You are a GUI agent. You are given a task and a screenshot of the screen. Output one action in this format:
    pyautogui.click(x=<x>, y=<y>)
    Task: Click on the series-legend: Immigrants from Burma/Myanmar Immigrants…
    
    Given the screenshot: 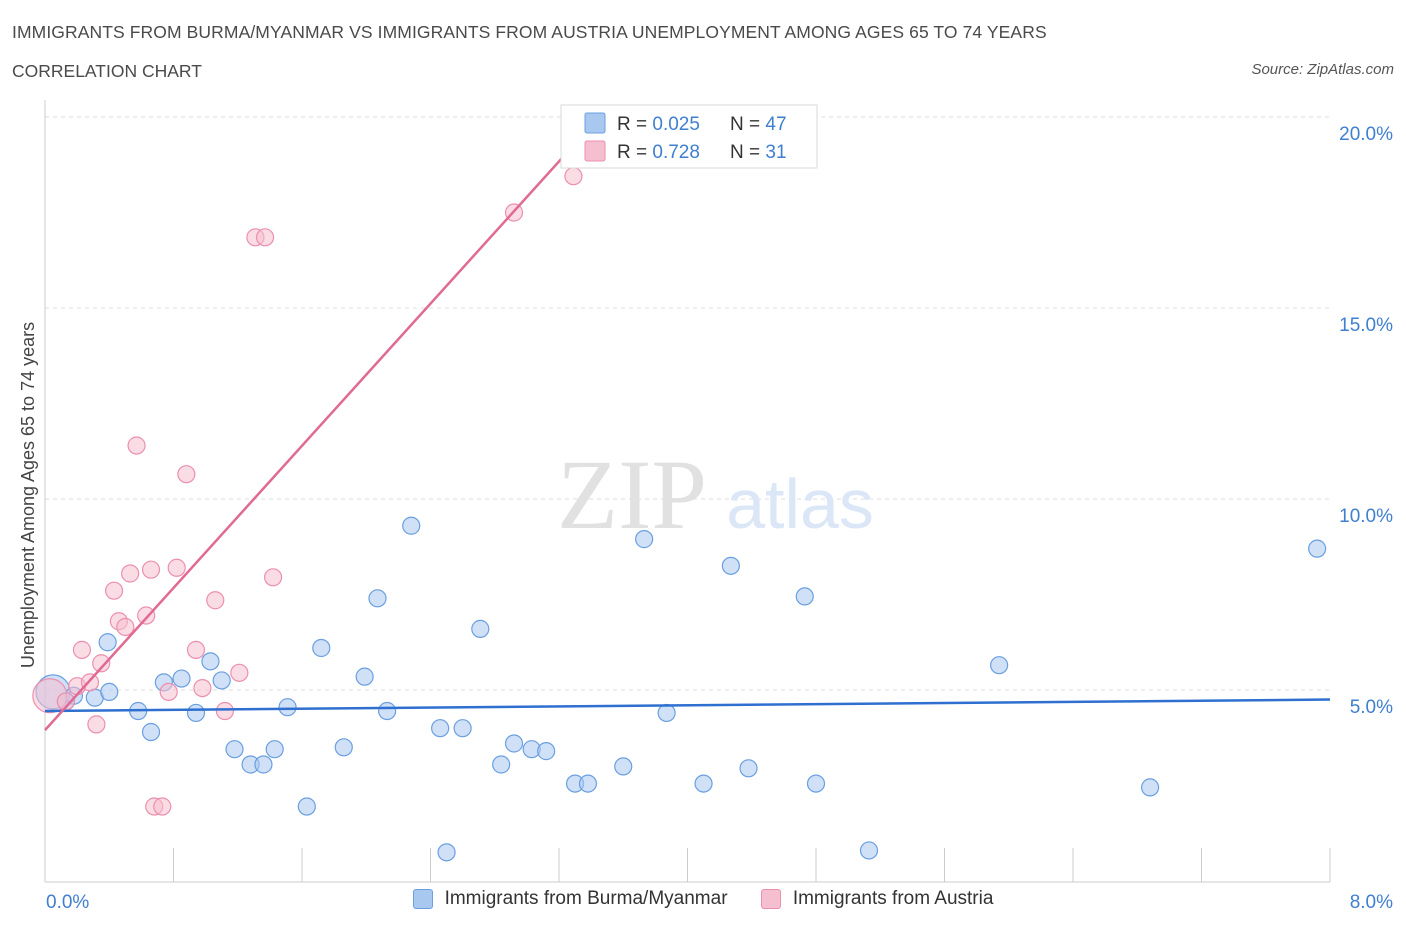 What is the action you would take?
    pyautogui.click(x=703, y=901)
    